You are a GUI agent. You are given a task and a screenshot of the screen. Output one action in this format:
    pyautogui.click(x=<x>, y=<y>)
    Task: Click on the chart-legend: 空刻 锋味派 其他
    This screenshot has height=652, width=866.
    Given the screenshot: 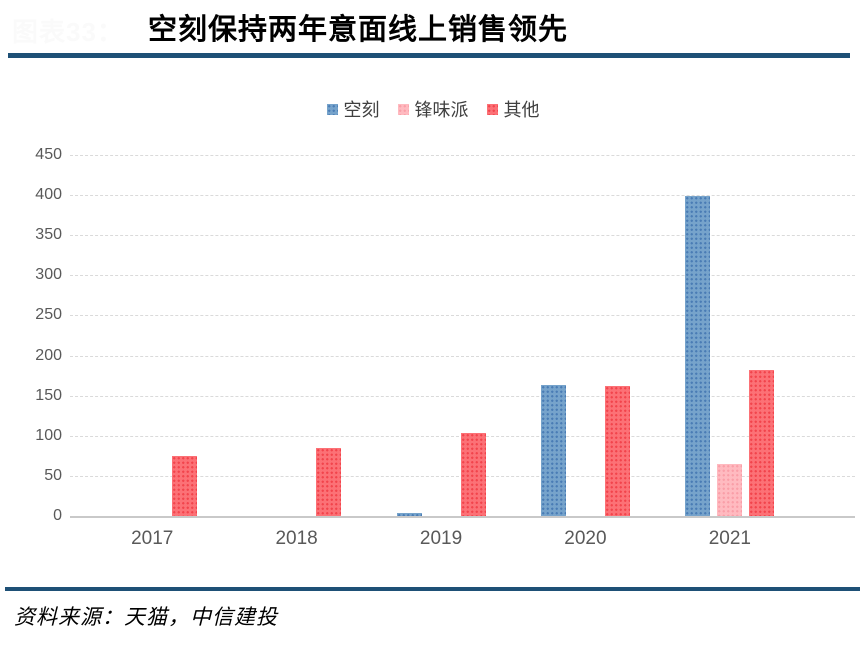 What is the action you would take?
    pyautogui.click(x=433, y=109)
    